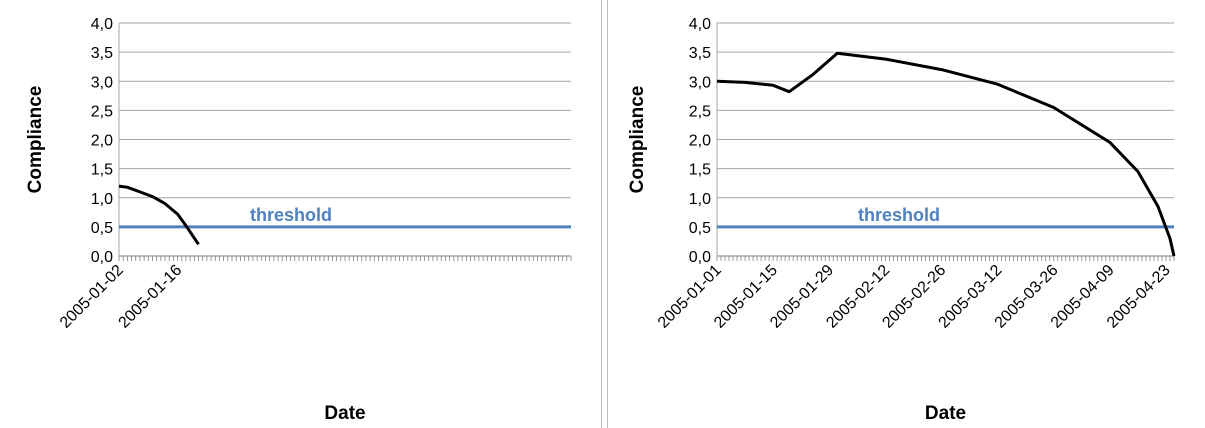 The image size is (1205, 428). I want to click on series-group, so click(159, 215).